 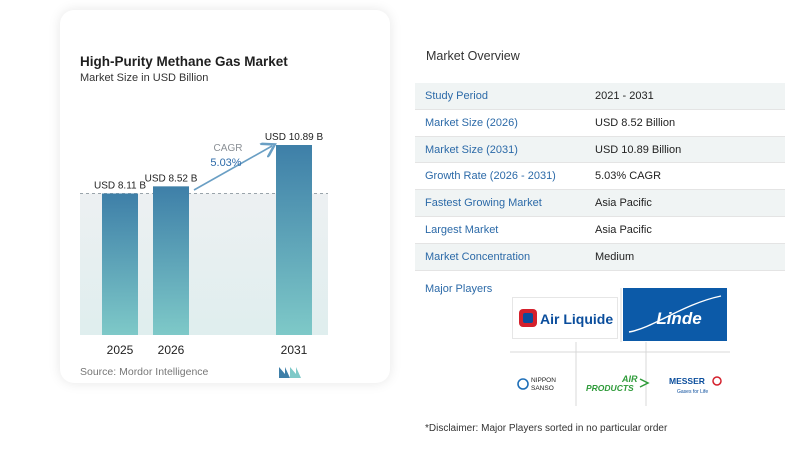 What do you see at coordinates (462, 229) in the screenshot?
I see `row-label: Largest Market` at bounding box center [462, 229].